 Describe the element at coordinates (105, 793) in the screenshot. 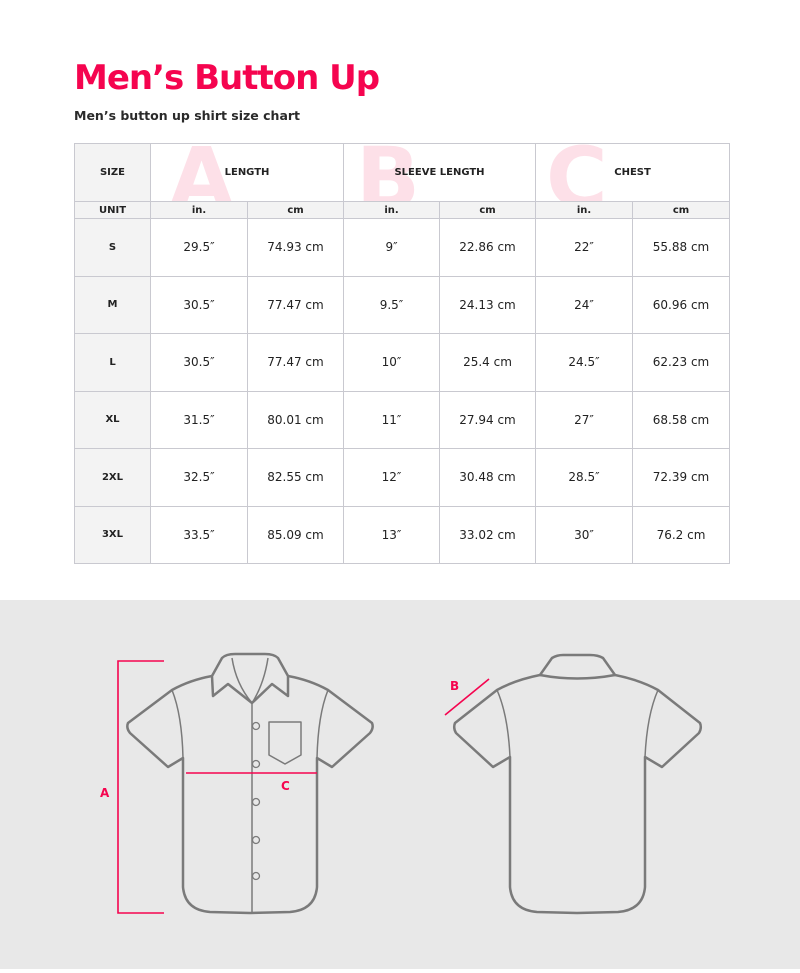

I see `label-a: A` at that location.